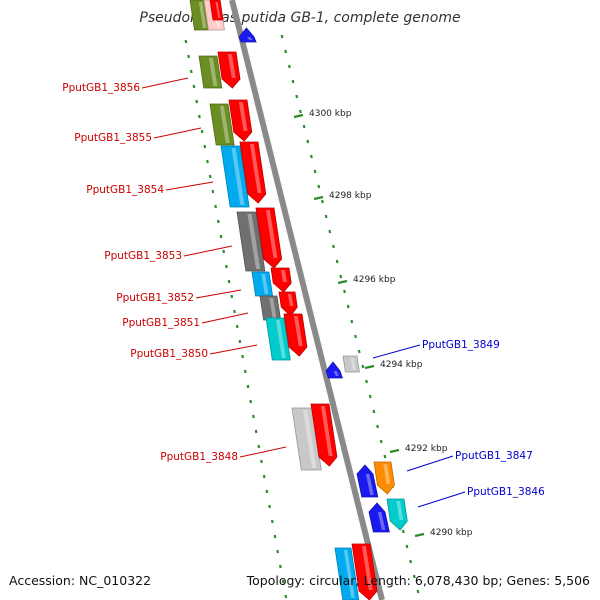  I want to click on feature-red-top, so click(216, 10).